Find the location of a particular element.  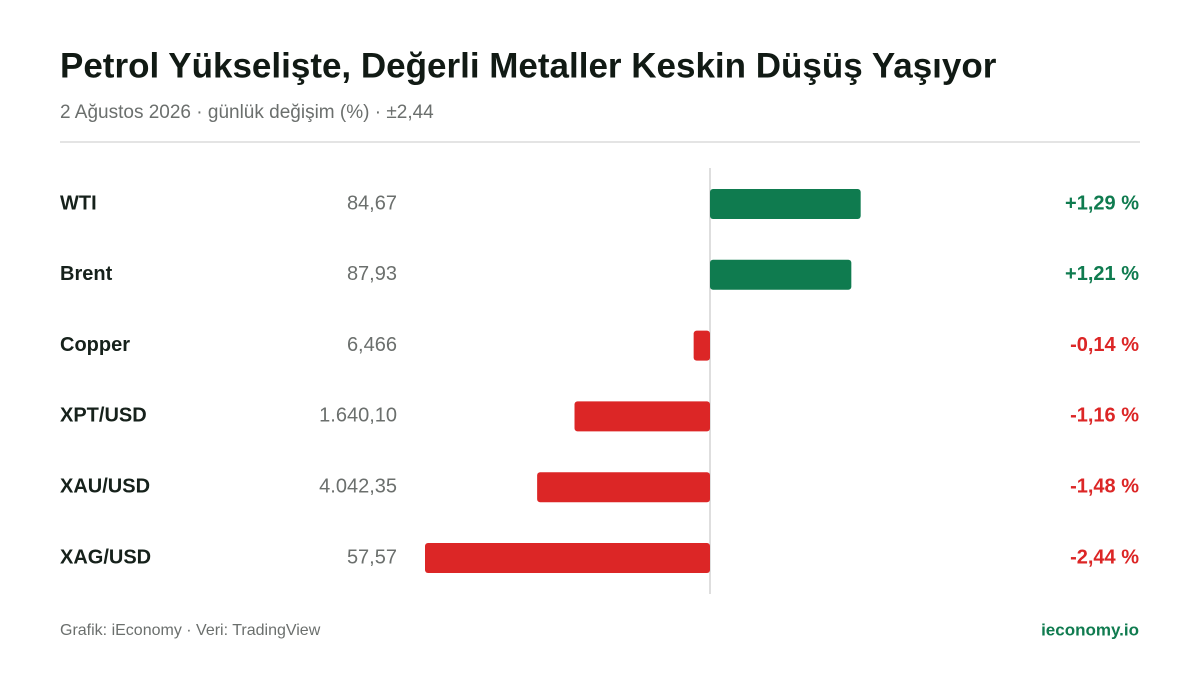

category-label: Brent is located at coordinates (86, 274).